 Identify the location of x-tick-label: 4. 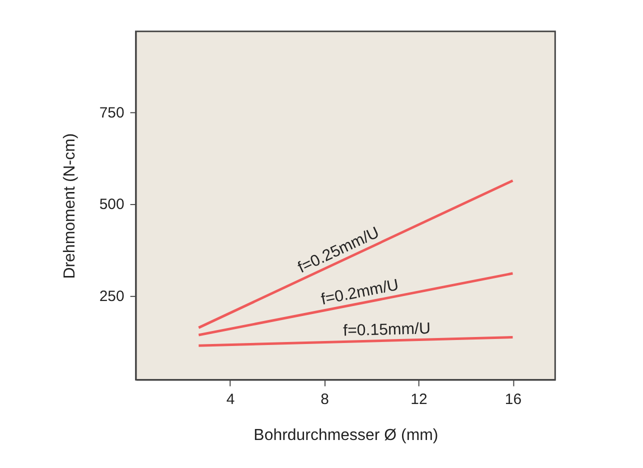
(230, 399).